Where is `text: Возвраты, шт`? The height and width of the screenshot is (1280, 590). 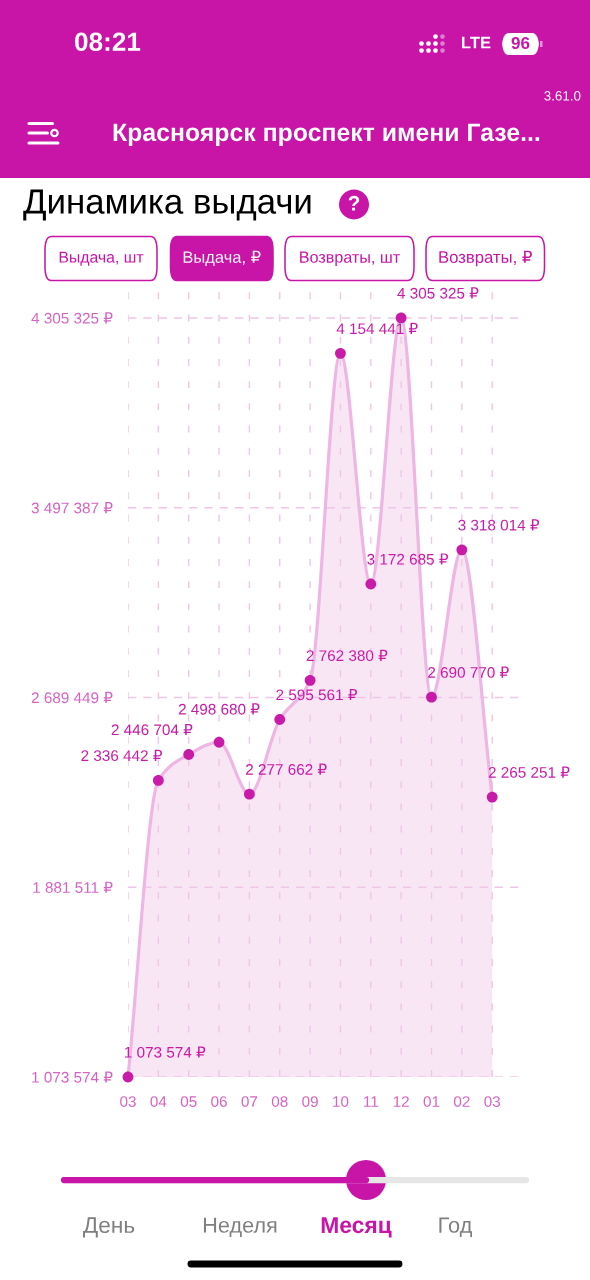 text: Возвраты, шт is located at coordinates (350, 259).